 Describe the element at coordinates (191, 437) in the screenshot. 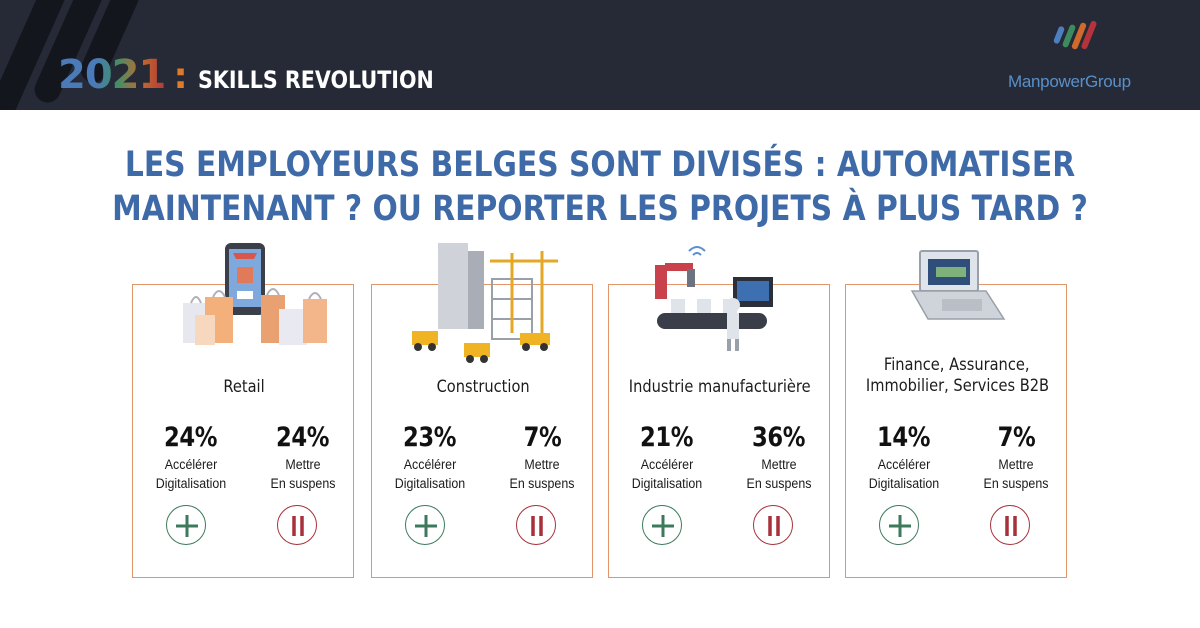

I see `accelerate-percent: 24%` at that location.